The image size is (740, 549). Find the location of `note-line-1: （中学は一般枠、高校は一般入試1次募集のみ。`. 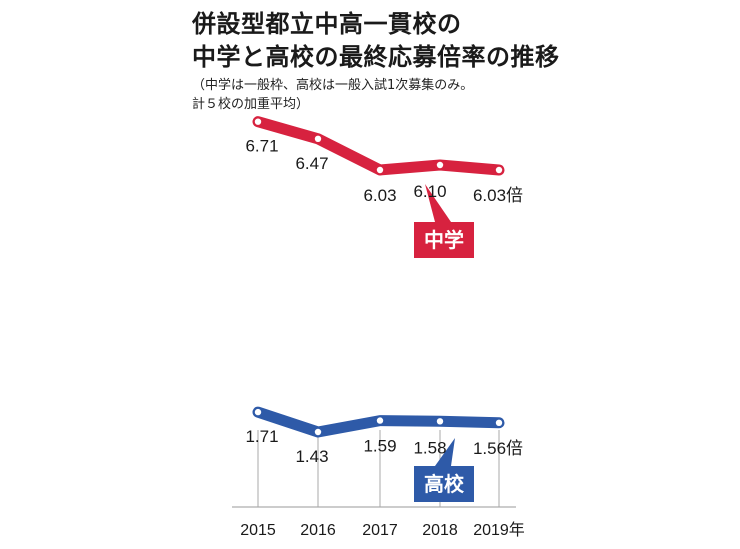

note-line-1: （中学は一般枠、高校は一般入試1次募集のみ。 is located at coordinates (333, 85).